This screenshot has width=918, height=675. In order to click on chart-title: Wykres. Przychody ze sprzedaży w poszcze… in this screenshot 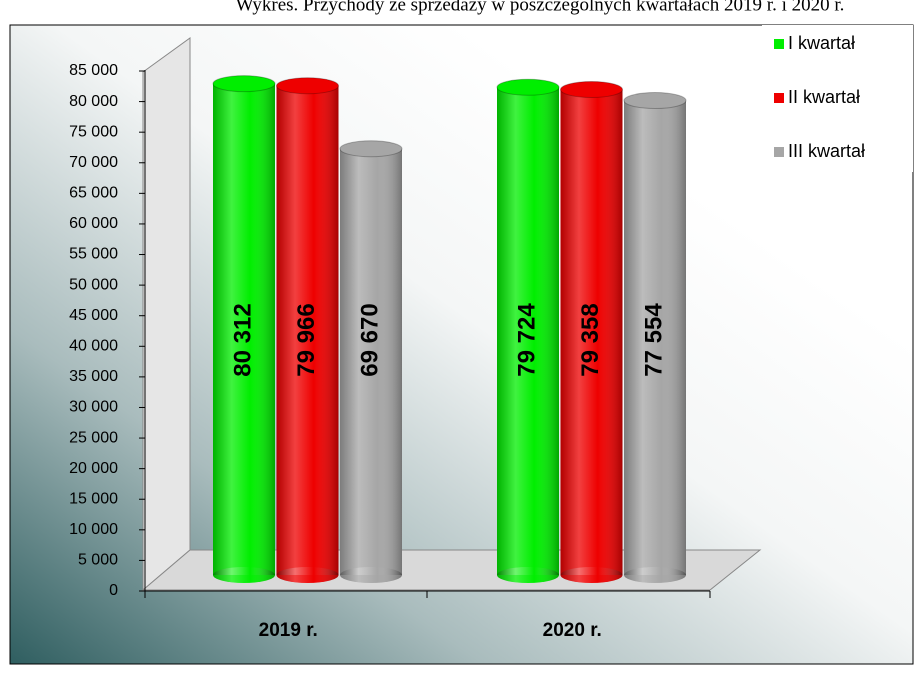, I will do `click(540, 7)`.